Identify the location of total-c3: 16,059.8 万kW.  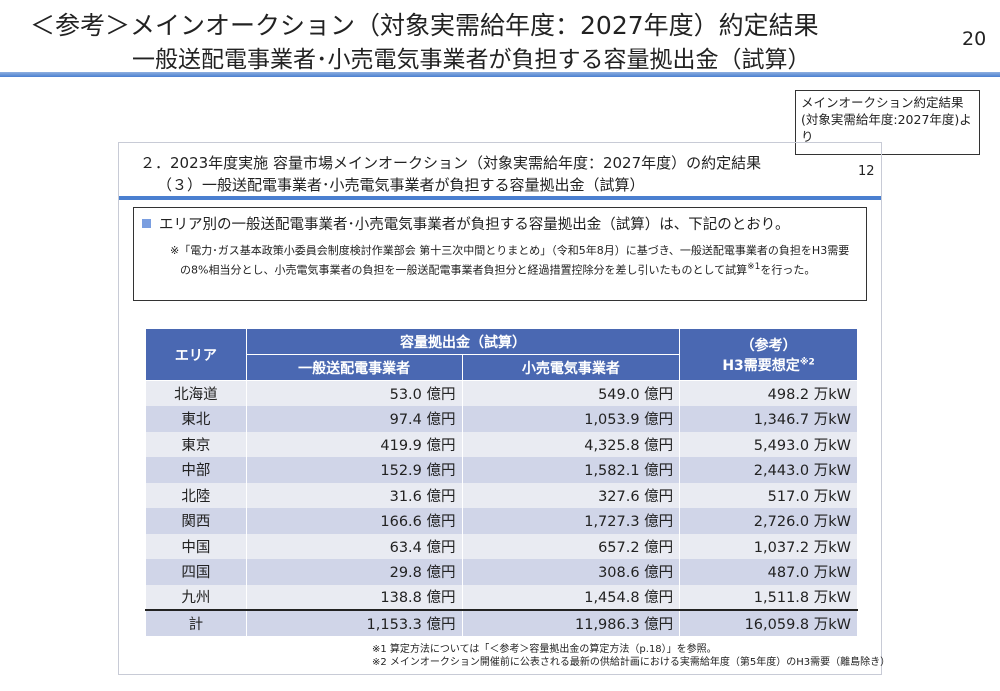
(768, 622).